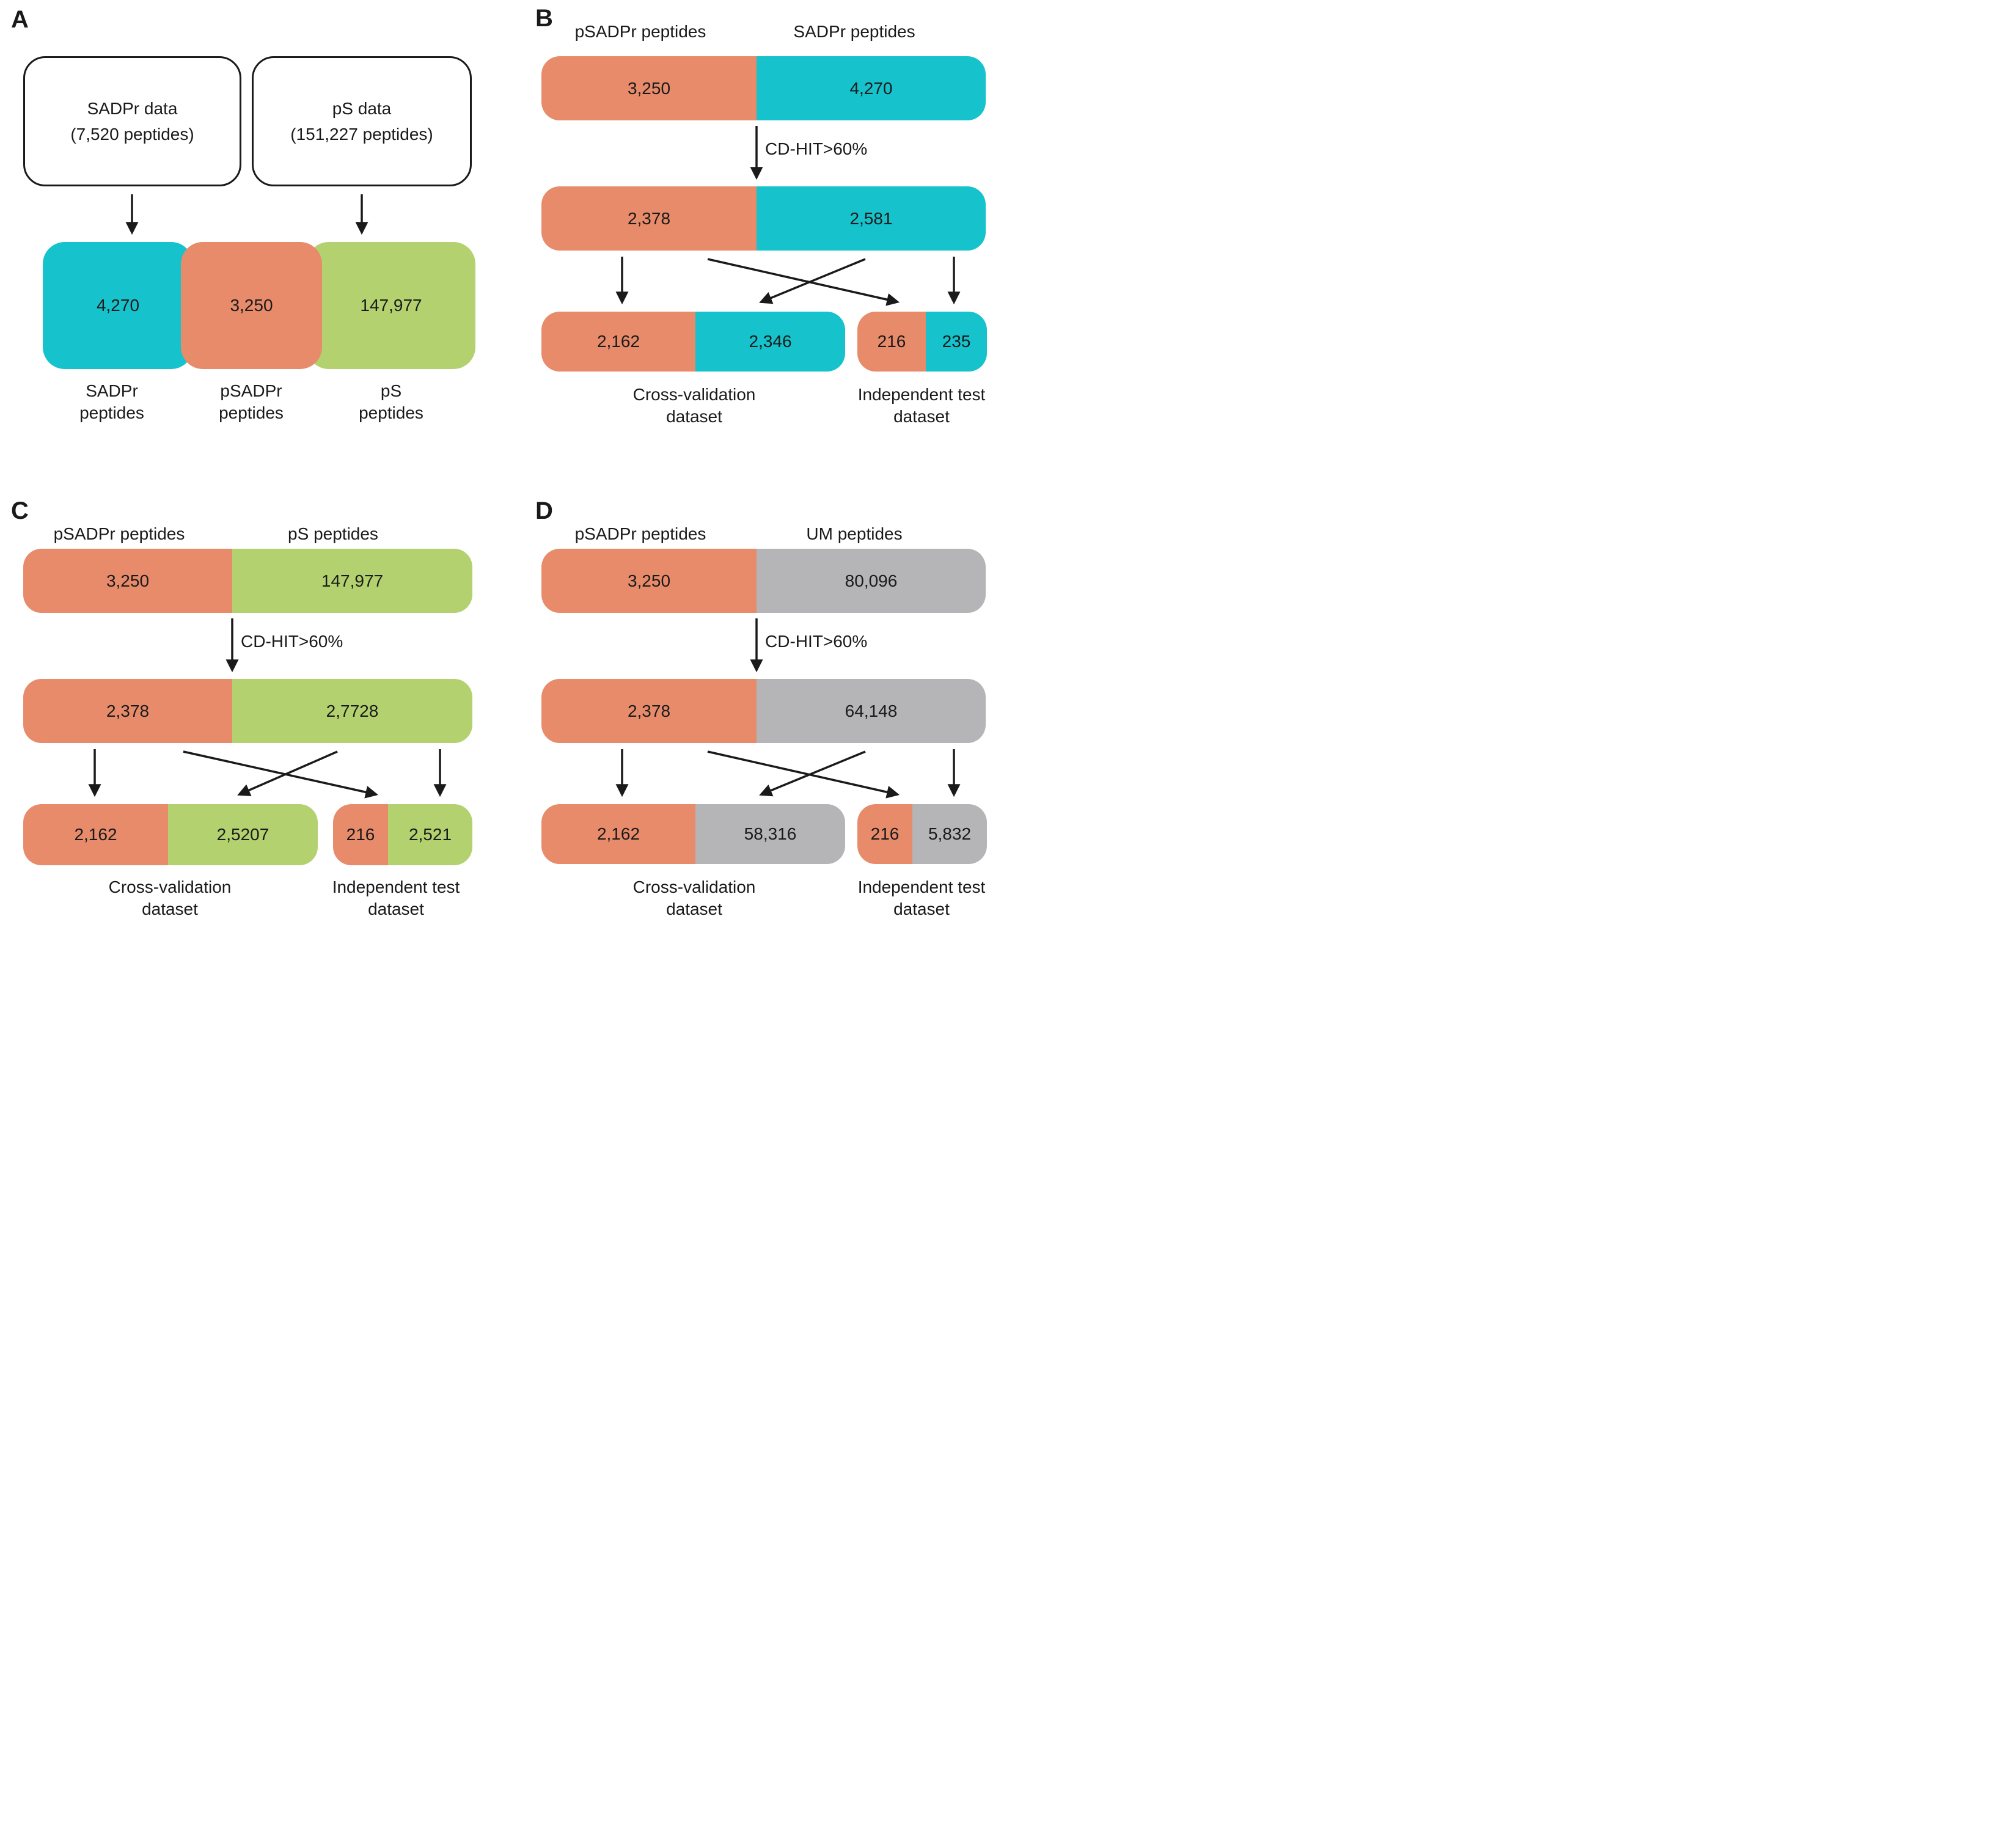  What do you see at coordinates (352, 711) in the screenshot?
I see `panel-c-row2-ps-segment: 2,7728` at bounding box center [352, 711].